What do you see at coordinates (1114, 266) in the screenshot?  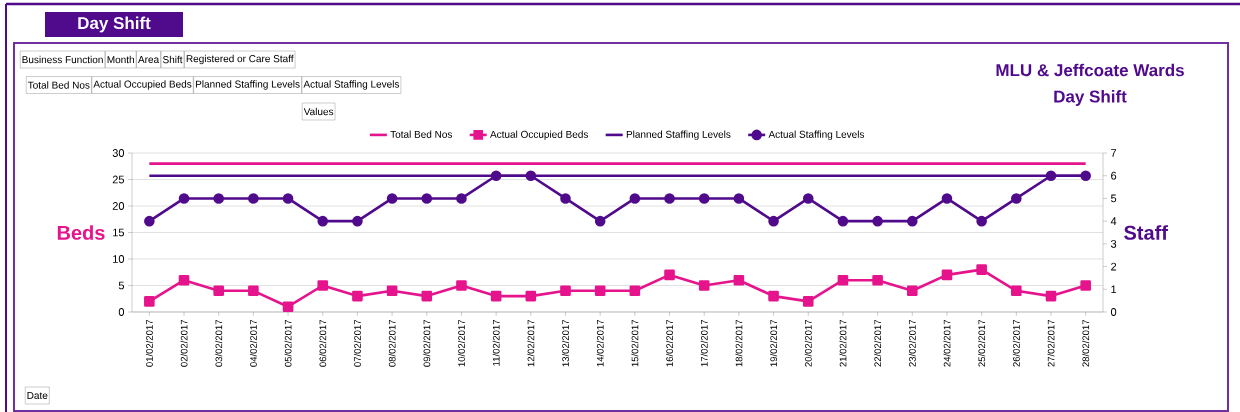 I see `y2-tick-label: 2` at bounding box center [1114, 266].